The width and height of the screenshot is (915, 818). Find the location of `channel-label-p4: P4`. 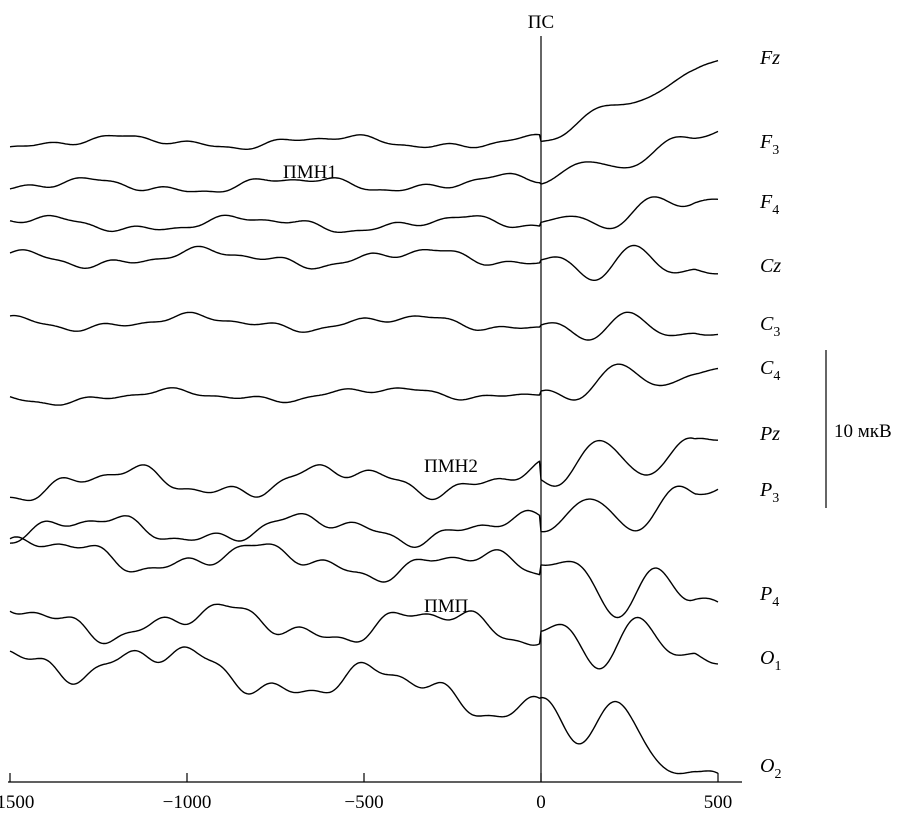

channel-label-p4: P4 is located at coordinates (769, 596).